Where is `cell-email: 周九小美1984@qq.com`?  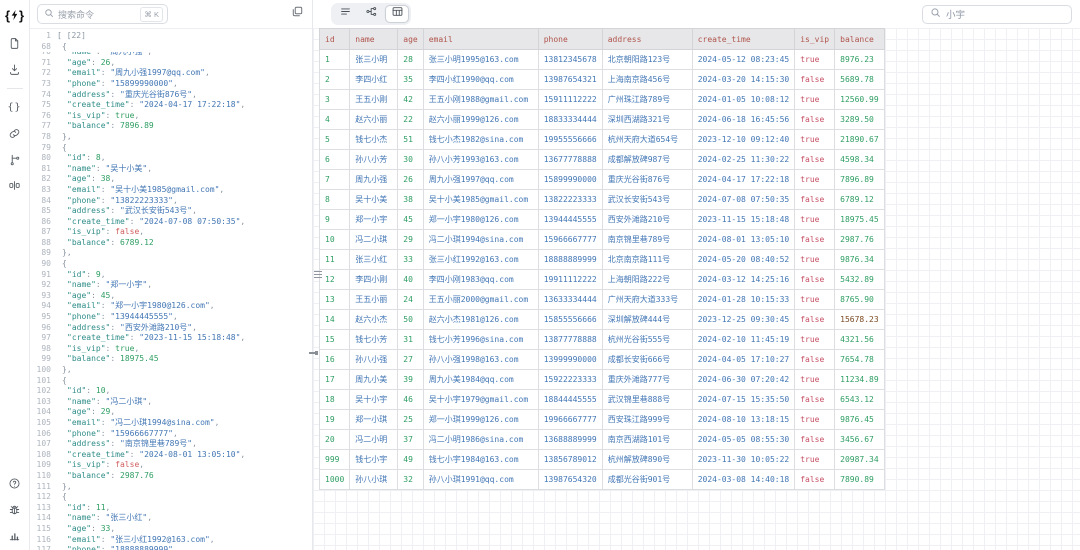 cell-email: 周九小美1984@qq.com is located at coordinates (480, 379).